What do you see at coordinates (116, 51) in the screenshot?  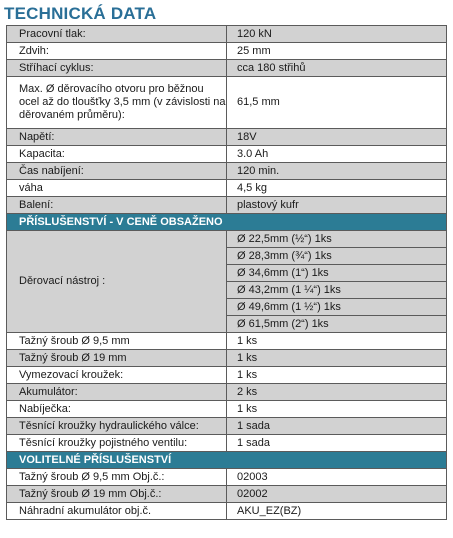 I see `spec-label: Zdvih:` at bounding box center [116, 51].